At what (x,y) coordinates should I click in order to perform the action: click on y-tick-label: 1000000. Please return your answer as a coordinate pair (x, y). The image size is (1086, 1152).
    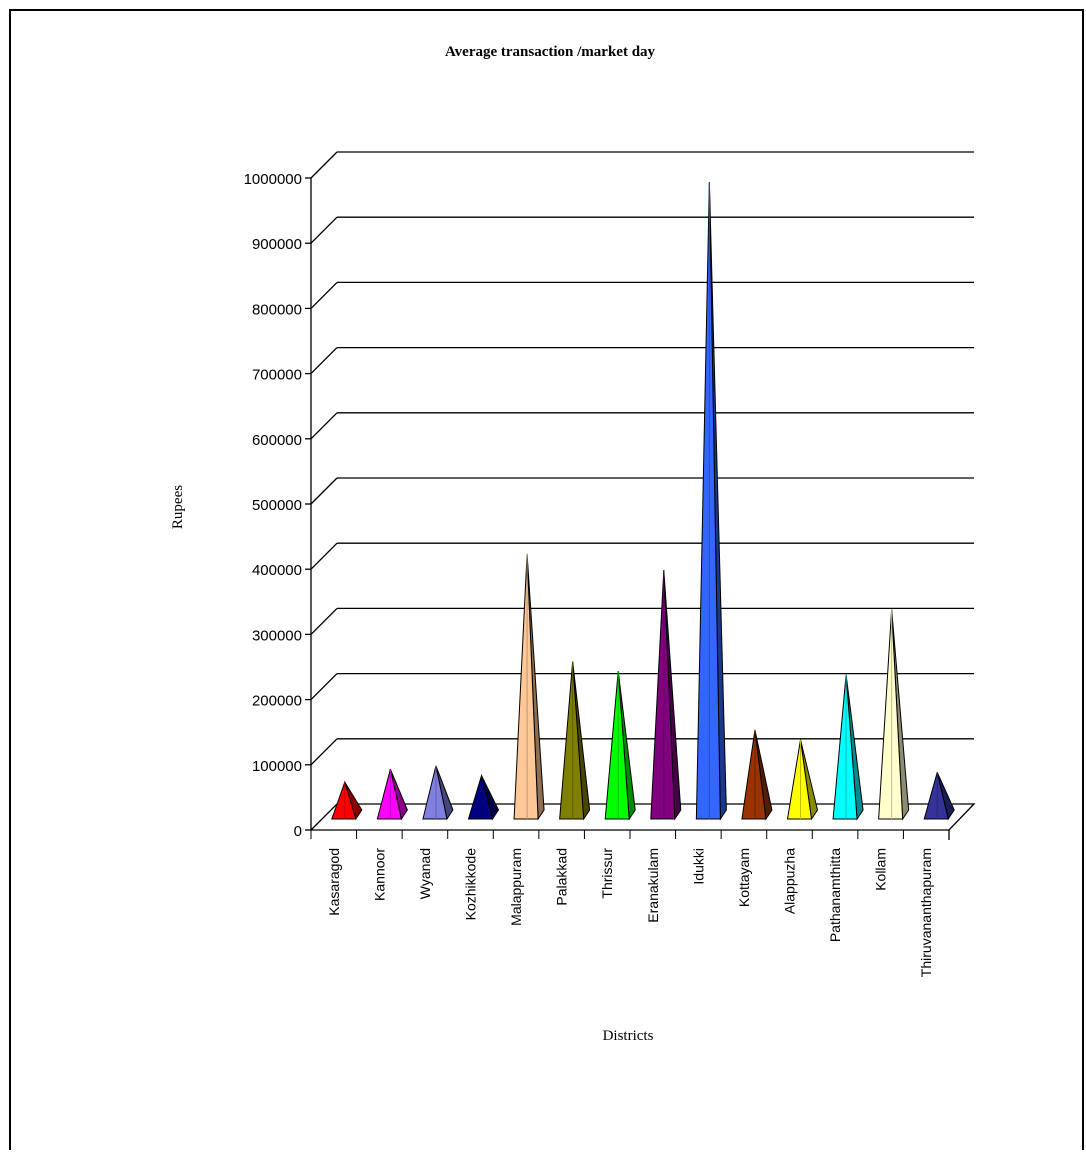
    Looking at the image, I should click on (273, 179).